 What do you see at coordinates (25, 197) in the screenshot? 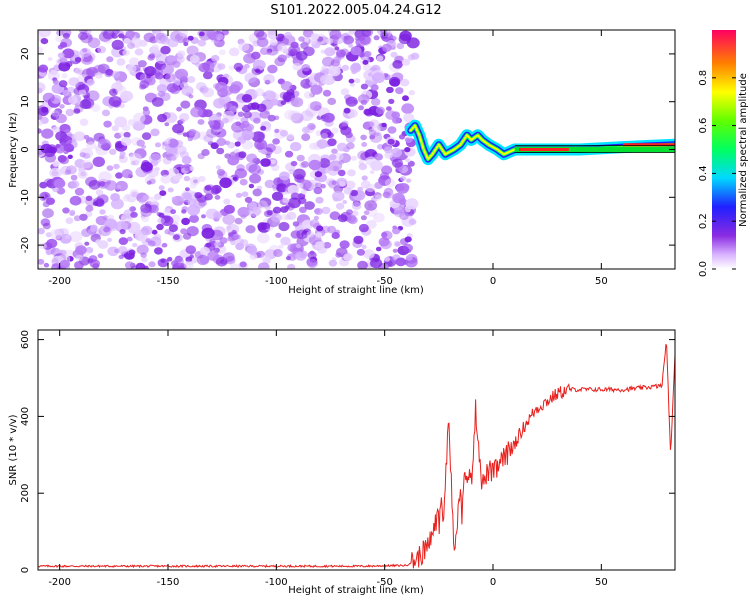
I see `spectrogram-y-tick-label: -10` at bounding box center [25, 197].